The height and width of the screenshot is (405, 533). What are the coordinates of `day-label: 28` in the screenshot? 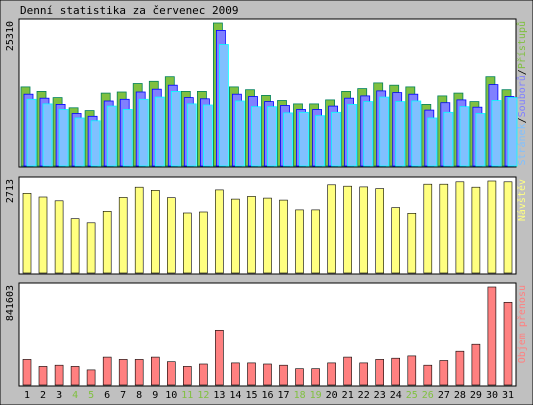 It's located at (460, 395).